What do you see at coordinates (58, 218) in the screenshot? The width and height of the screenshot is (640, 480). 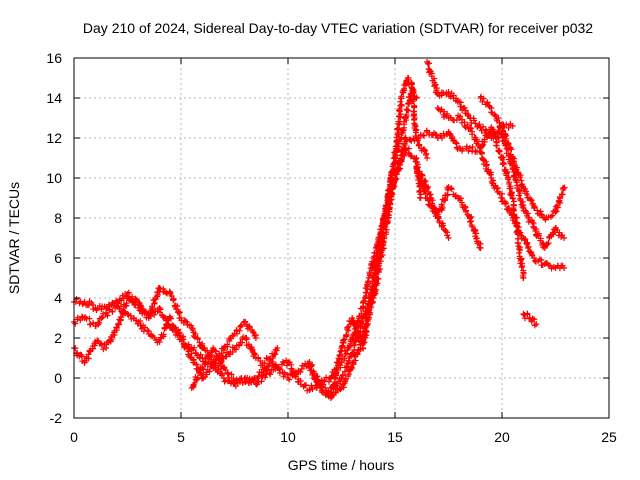 I see `y-tick-label: 8` at bounding box center [58, 218].